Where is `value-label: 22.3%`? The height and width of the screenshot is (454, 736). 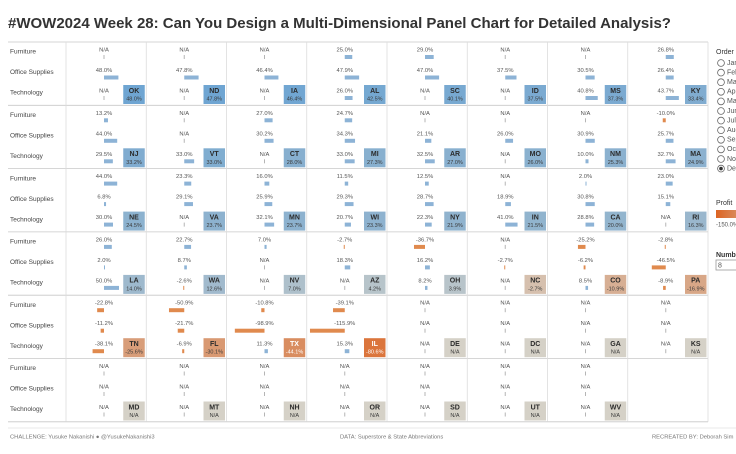
value-label: 22.3% is located at coordinates (425, 218).